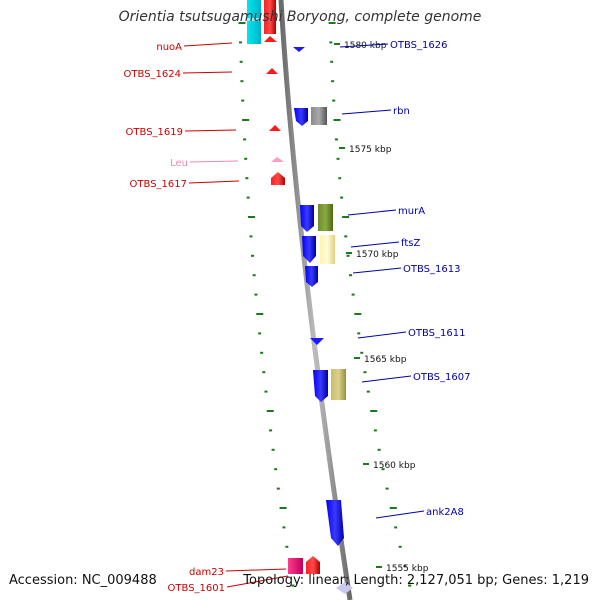  I want to click on gene-label-right: OTBS_1607, so click(441, 377).